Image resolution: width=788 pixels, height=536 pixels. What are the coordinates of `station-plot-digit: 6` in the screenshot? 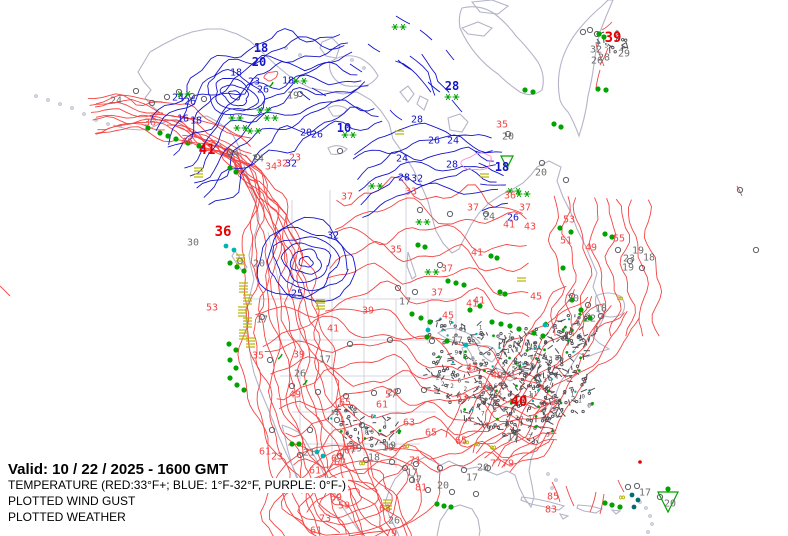 It's located at (373, 416).